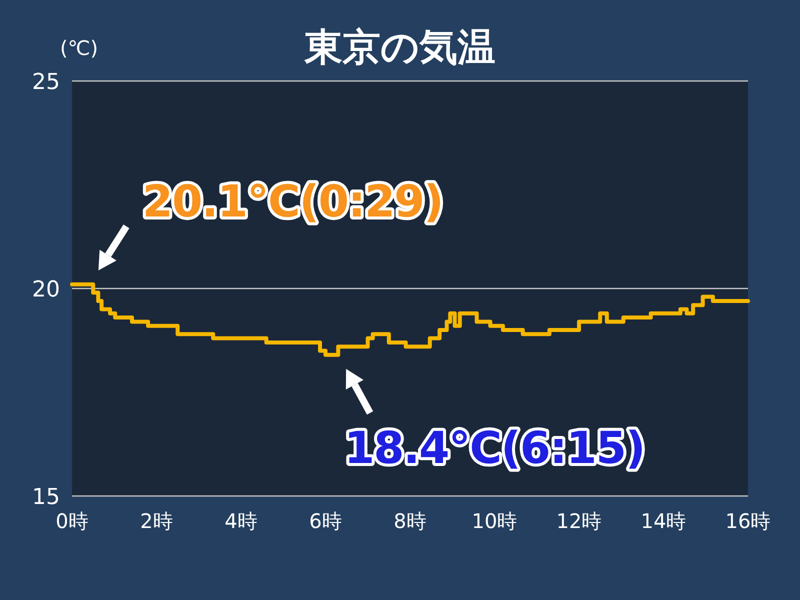 This screenshot has width=800, height=600. What do you see at coordinates (579, 521) in the screenshot?
I see `x-tick-label: 12時` at bounding box center [579, 521].